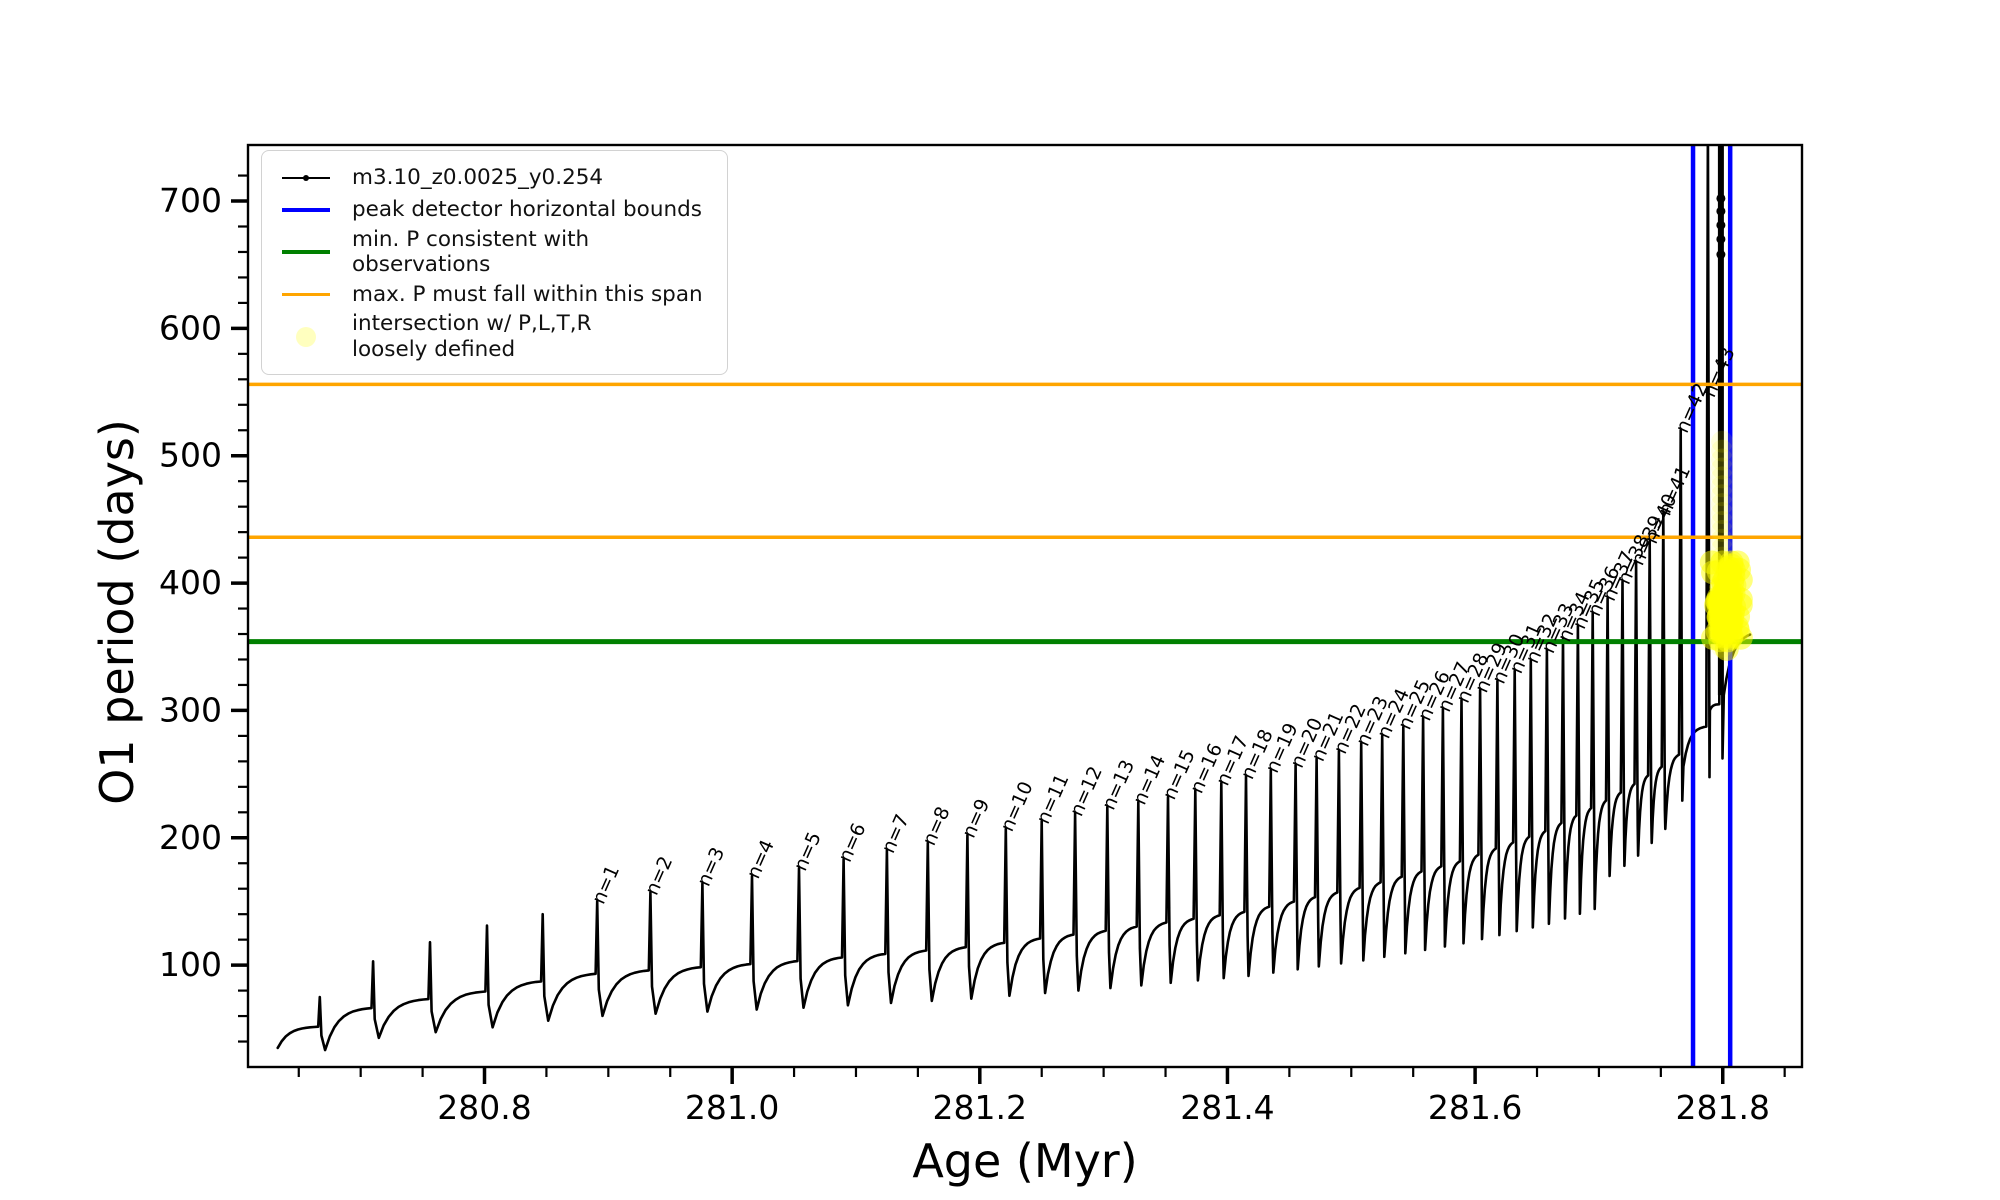 This screenshot has height=1200, width=2000. Describe the element at coordinates (1227, 1107) in the screenshot. I see `x-tick-label: 281.4` at that location.